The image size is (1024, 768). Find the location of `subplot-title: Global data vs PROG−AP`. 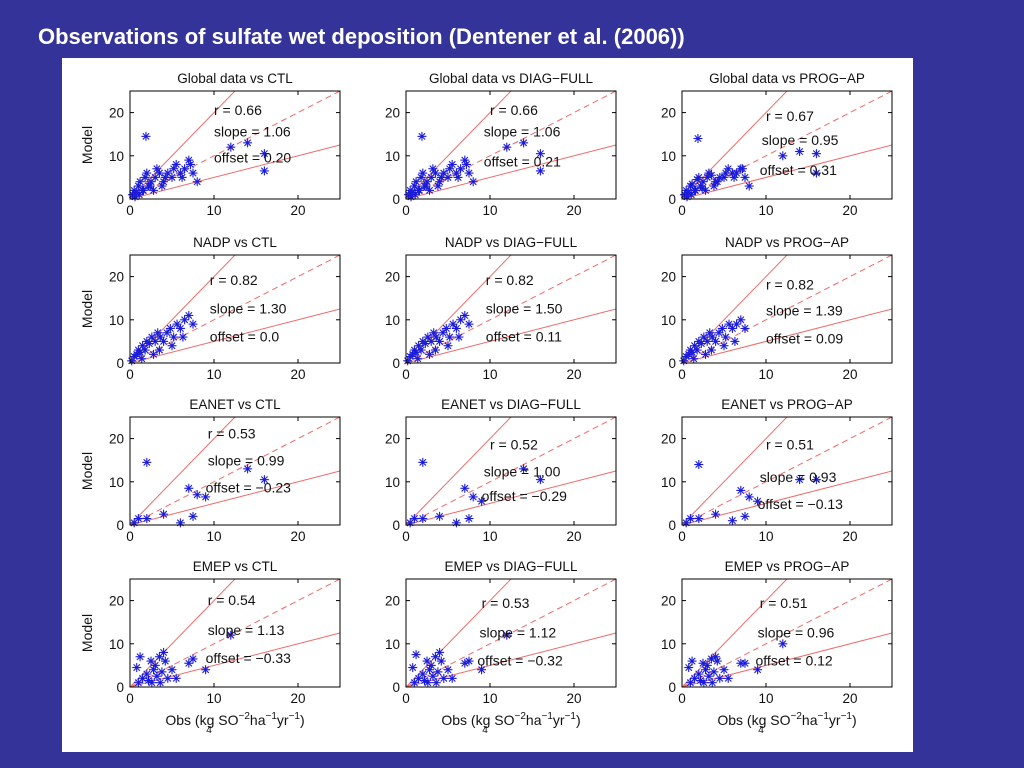

subplot-title: Global data vs PROG−AP is located at coordinates (787, 78).